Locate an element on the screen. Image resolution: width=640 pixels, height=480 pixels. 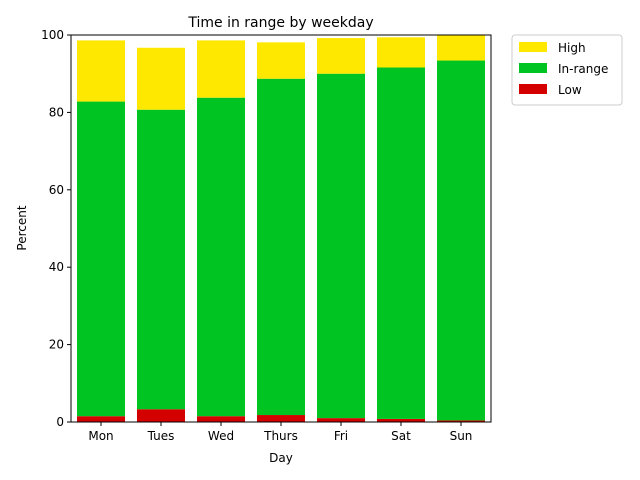
bar-low-sun is located at coordinates (461, 421).